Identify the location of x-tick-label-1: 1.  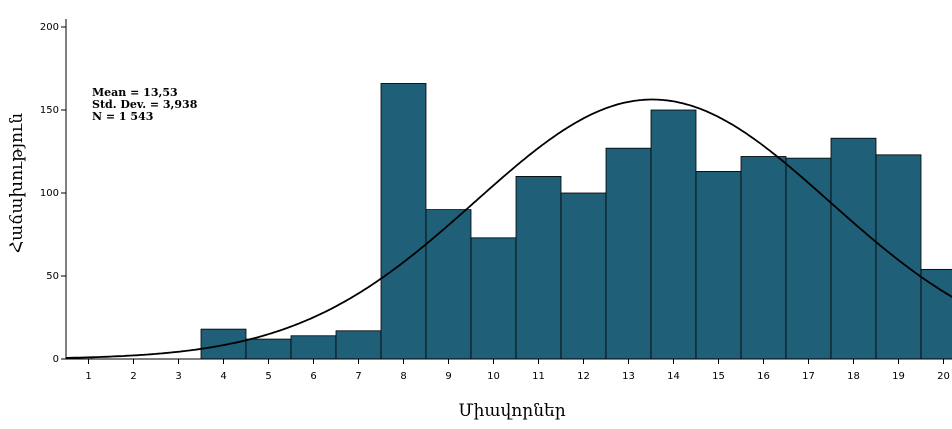
(88, 376).